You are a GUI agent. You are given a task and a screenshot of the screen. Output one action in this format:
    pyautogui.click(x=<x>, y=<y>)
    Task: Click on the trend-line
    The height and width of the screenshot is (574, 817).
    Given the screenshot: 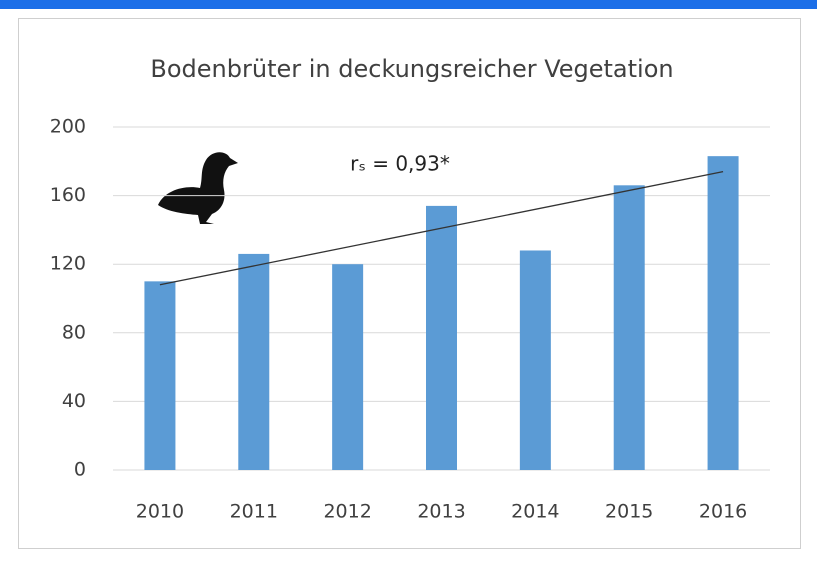 What is the action you would take?
    pyautogui.click(x=441, y=228)
    